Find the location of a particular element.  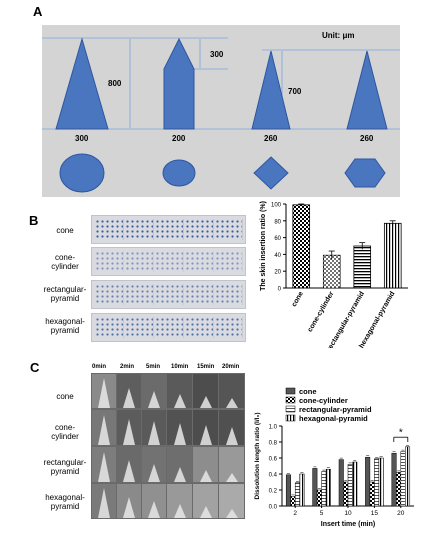

legend-label-hexagonal-pyramid: hexagonal-pyramid is located at coordinates (333, 418).